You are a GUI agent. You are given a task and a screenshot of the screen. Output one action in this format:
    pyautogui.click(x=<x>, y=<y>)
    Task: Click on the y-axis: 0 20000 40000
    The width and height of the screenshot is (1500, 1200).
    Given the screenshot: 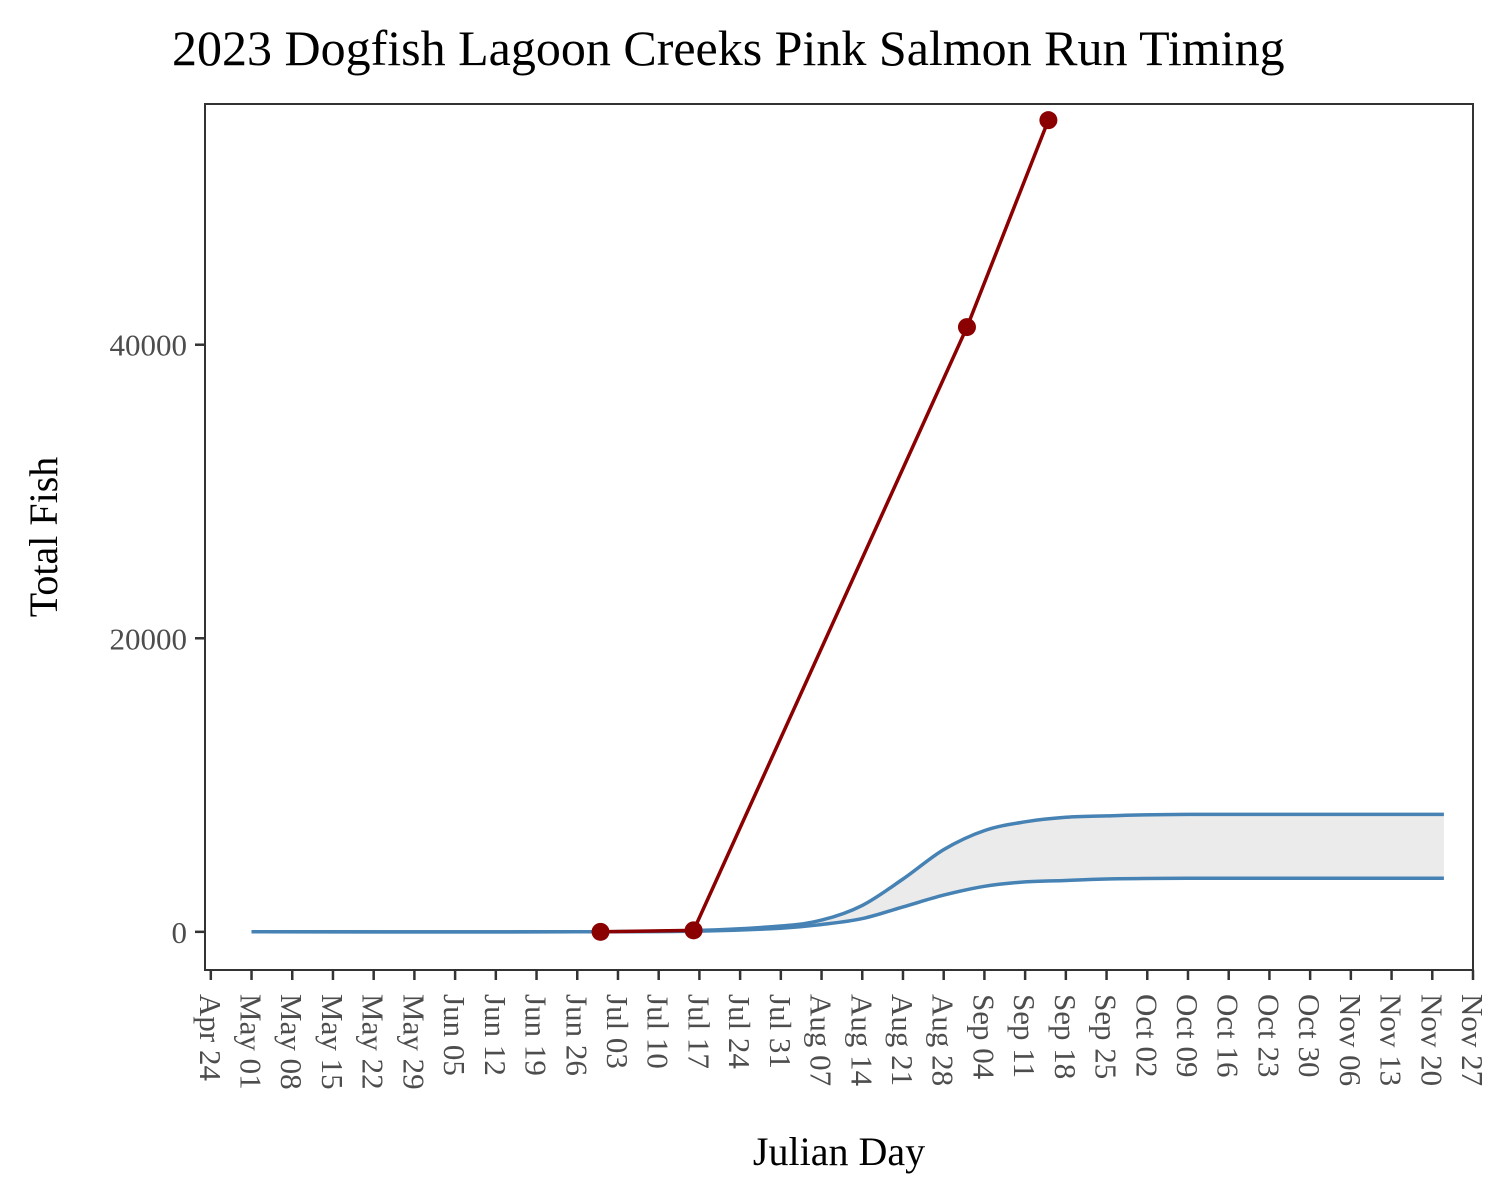 What is the action you would take?
    pyautogui.click(x=157, y=639)
    